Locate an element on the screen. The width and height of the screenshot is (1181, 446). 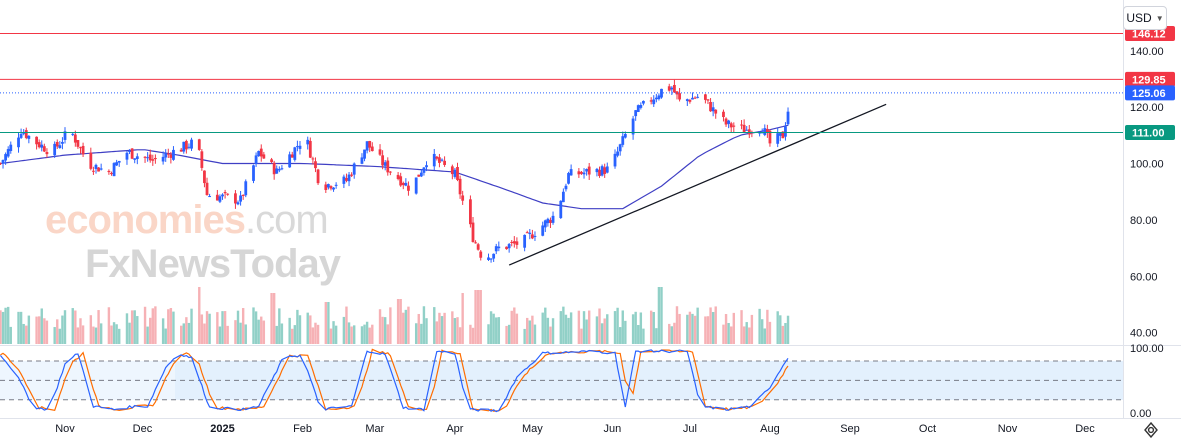
price-tick-label: 40.00 is located at coordinates (1144, 334).